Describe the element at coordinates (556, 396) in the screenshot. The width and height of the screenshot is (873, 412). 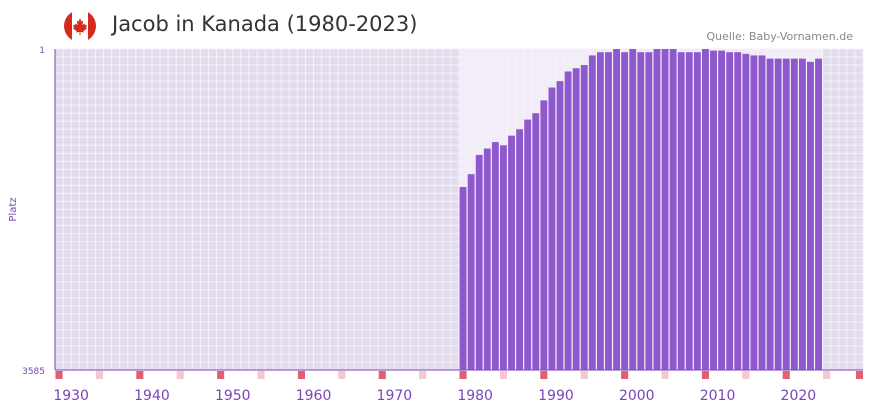
I see `x-tick-label: 1990` at that location.